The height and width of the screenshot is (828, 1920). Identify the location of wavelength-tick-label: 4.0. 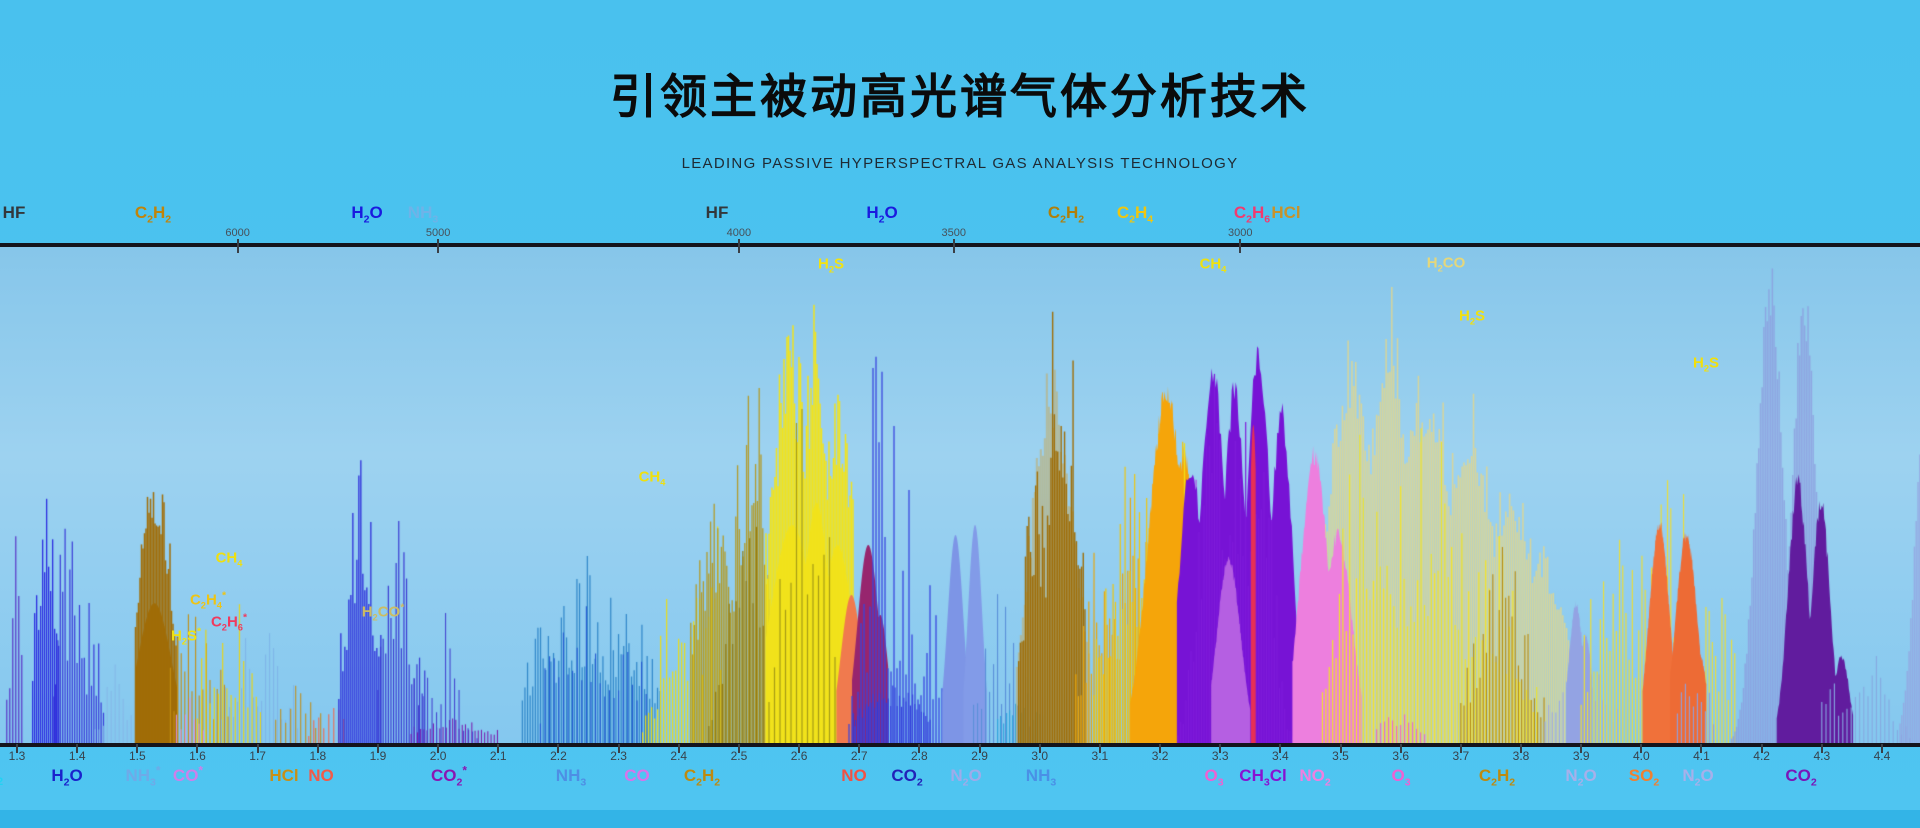
(1641, 756).